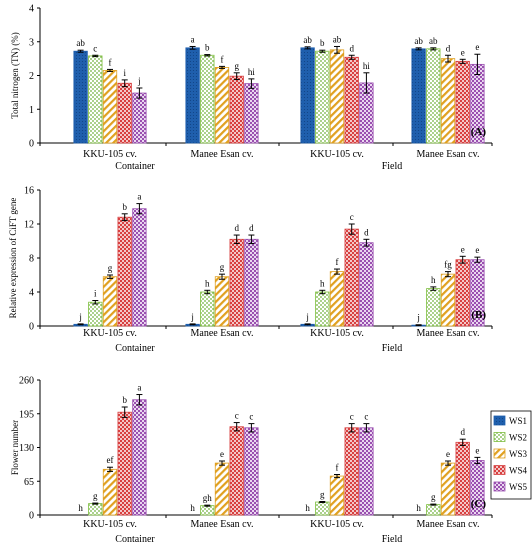  Describe the element at coordinates (31, 110) in the screenshot. I see `y-tick-label: 1` at that location.